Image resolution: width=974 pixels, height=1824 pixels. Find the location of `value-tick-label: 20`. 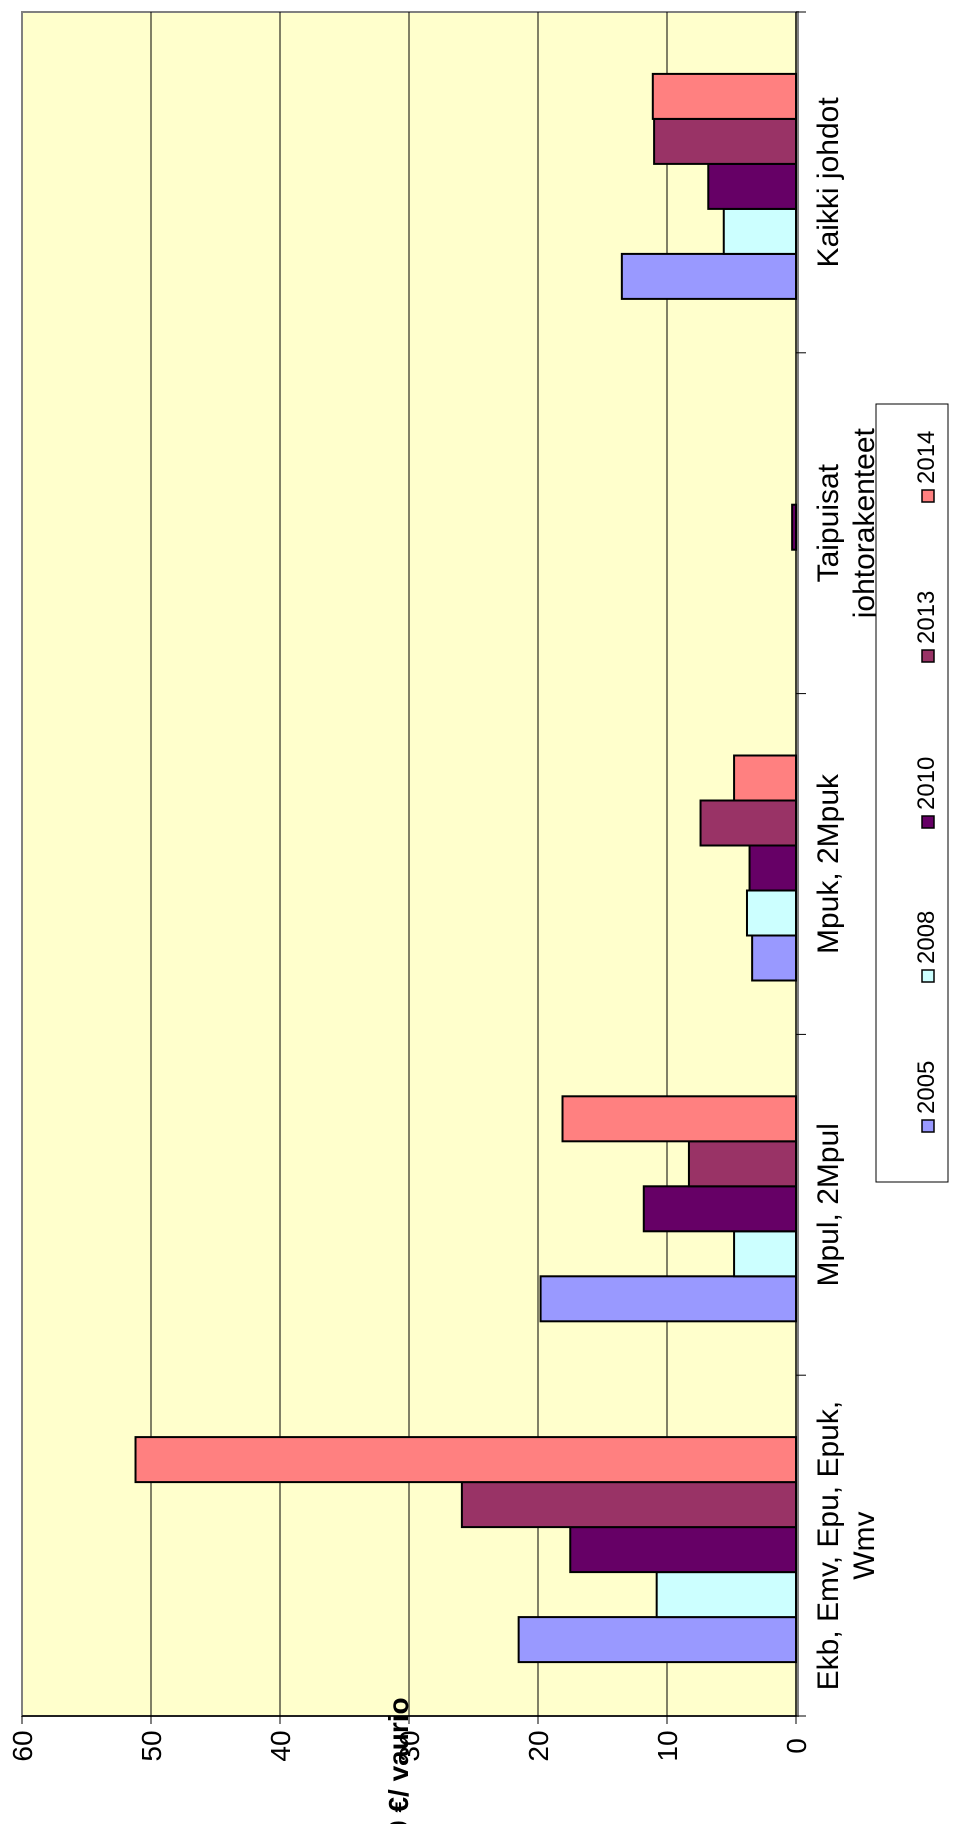

value-tick-label: 20 is located at coordinates (538, 1745).